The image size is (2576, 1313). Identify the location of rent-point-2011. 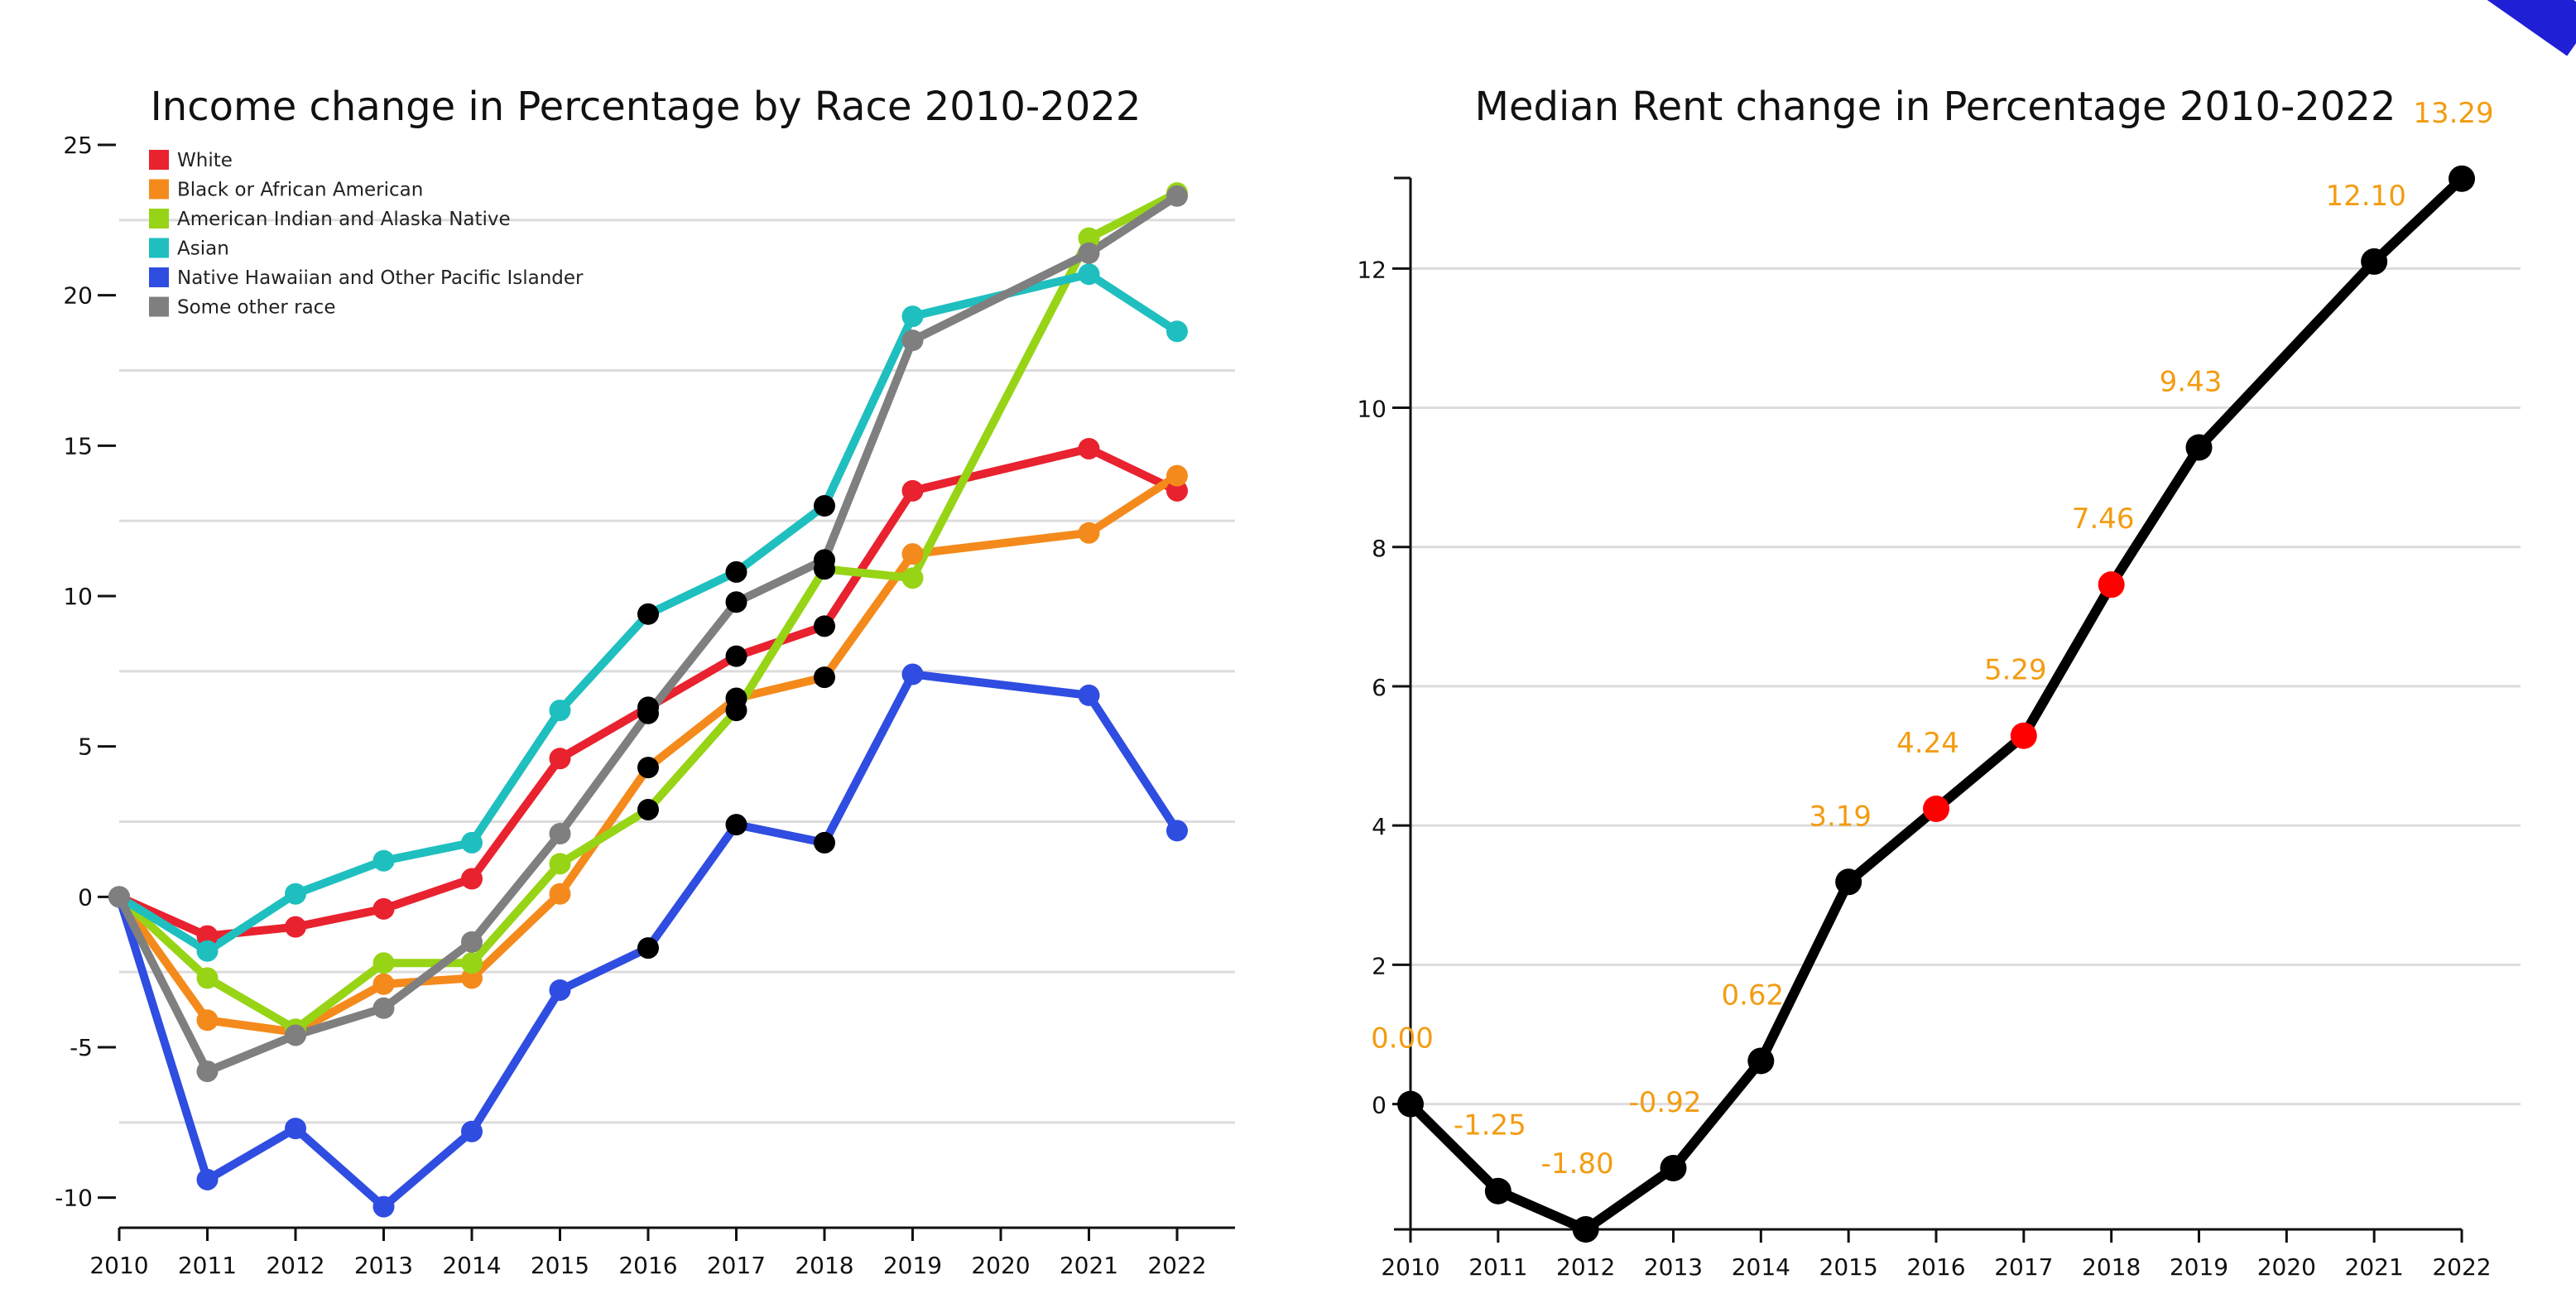
(1497, 1191).